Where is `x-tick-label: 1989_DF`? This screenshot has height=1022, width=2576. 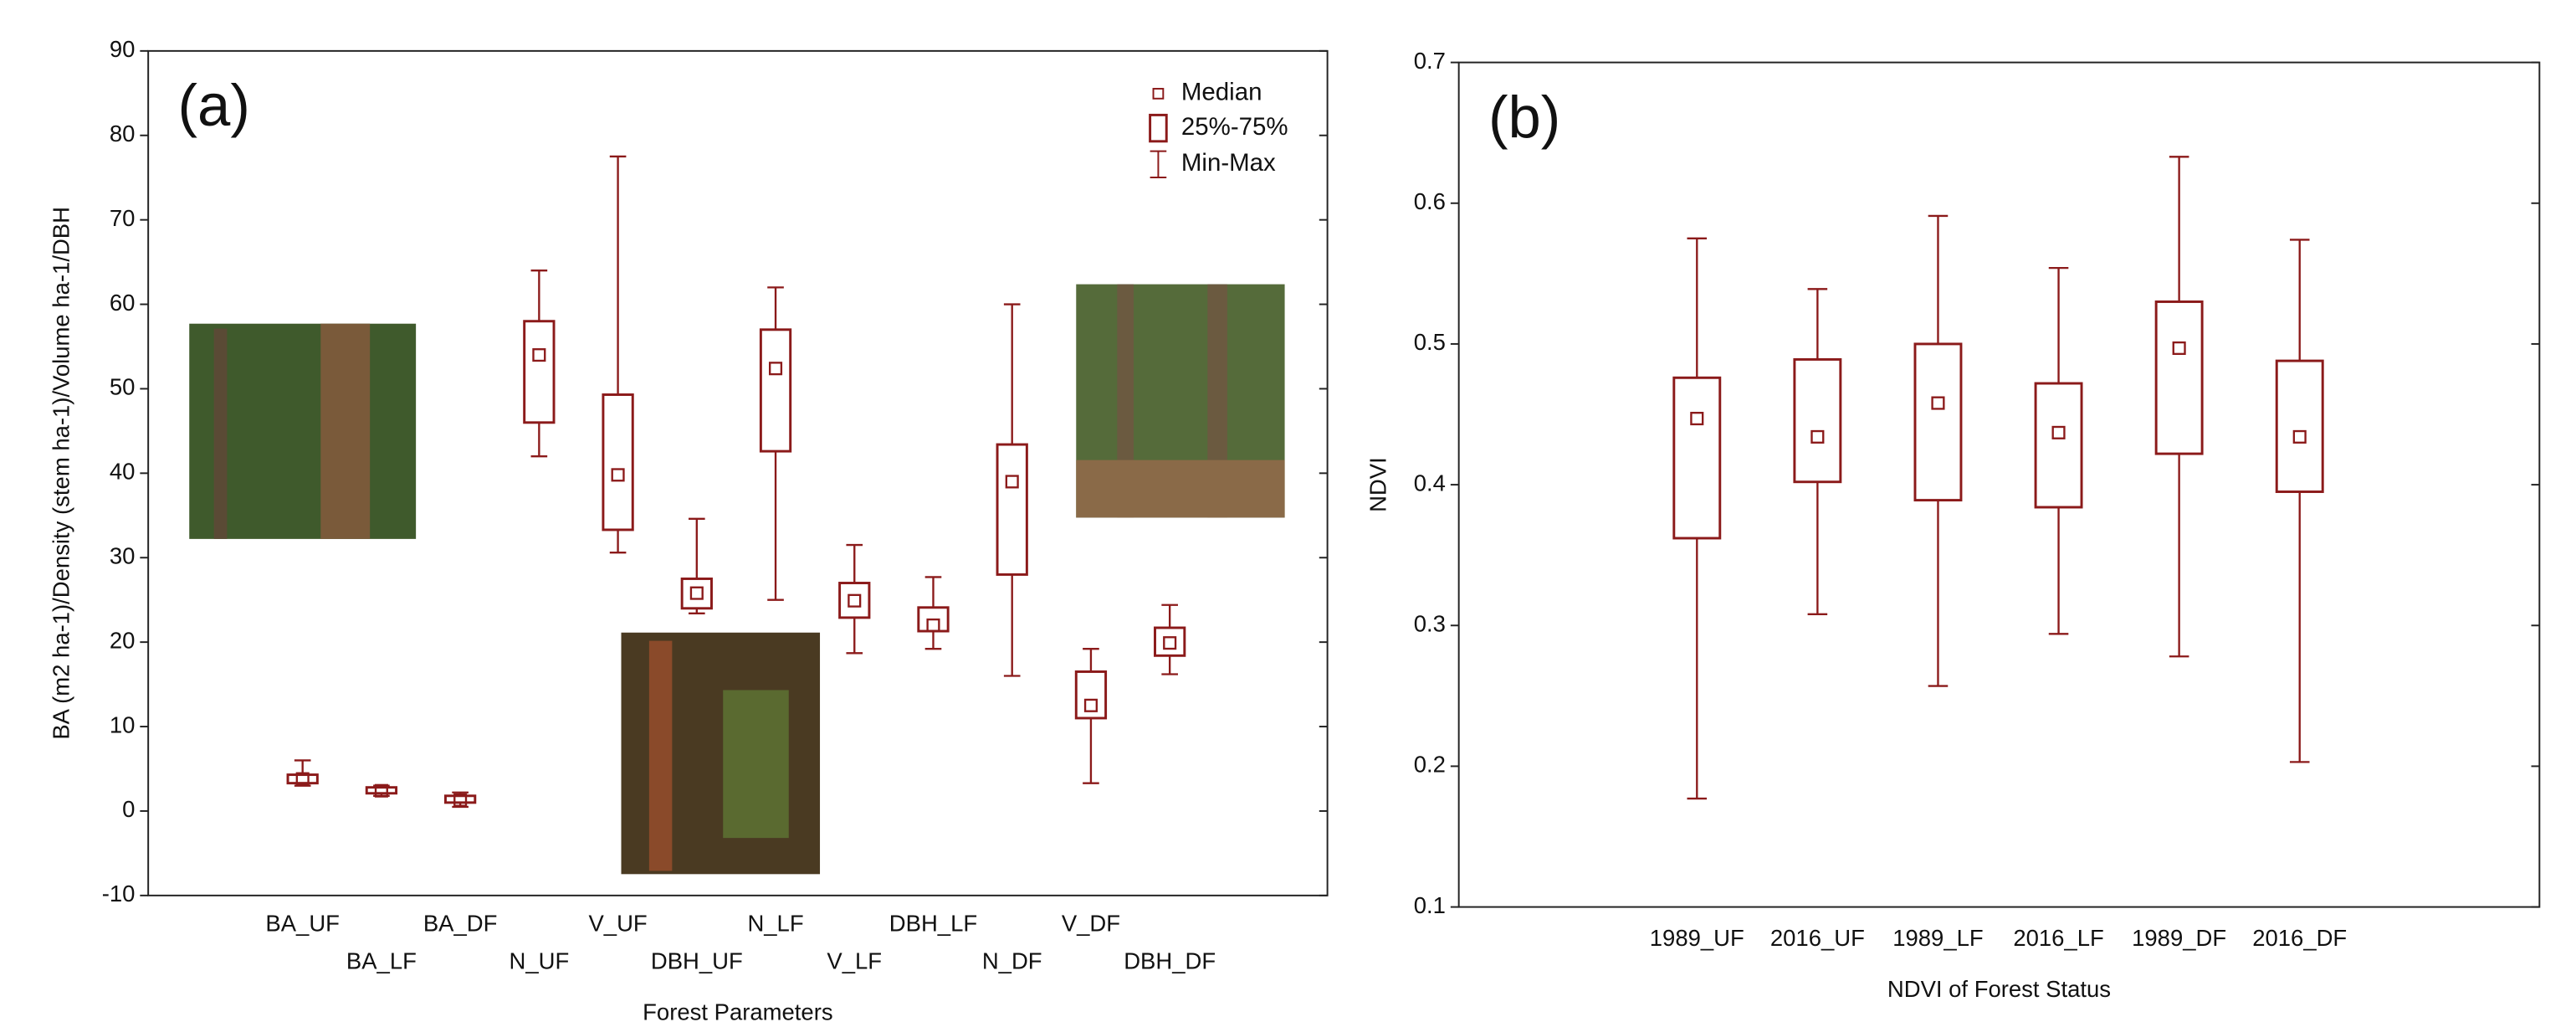
x-tick-label: 1989_DF is located at coordinates (2179, 938).